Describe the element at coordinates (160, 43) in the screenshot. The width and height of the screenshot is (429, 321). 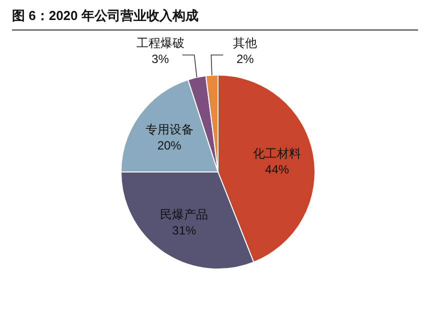
I see `slice-label: 工程爆破` at that location.